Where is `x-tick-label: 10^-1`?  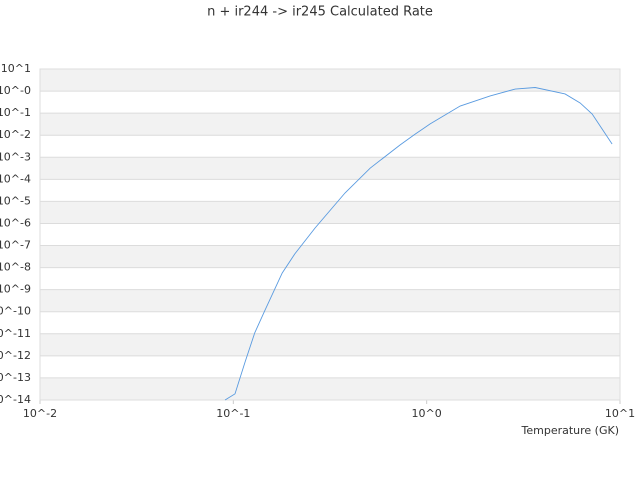 x-tick-label: 10^-1 is located at coordinates (233, 413).